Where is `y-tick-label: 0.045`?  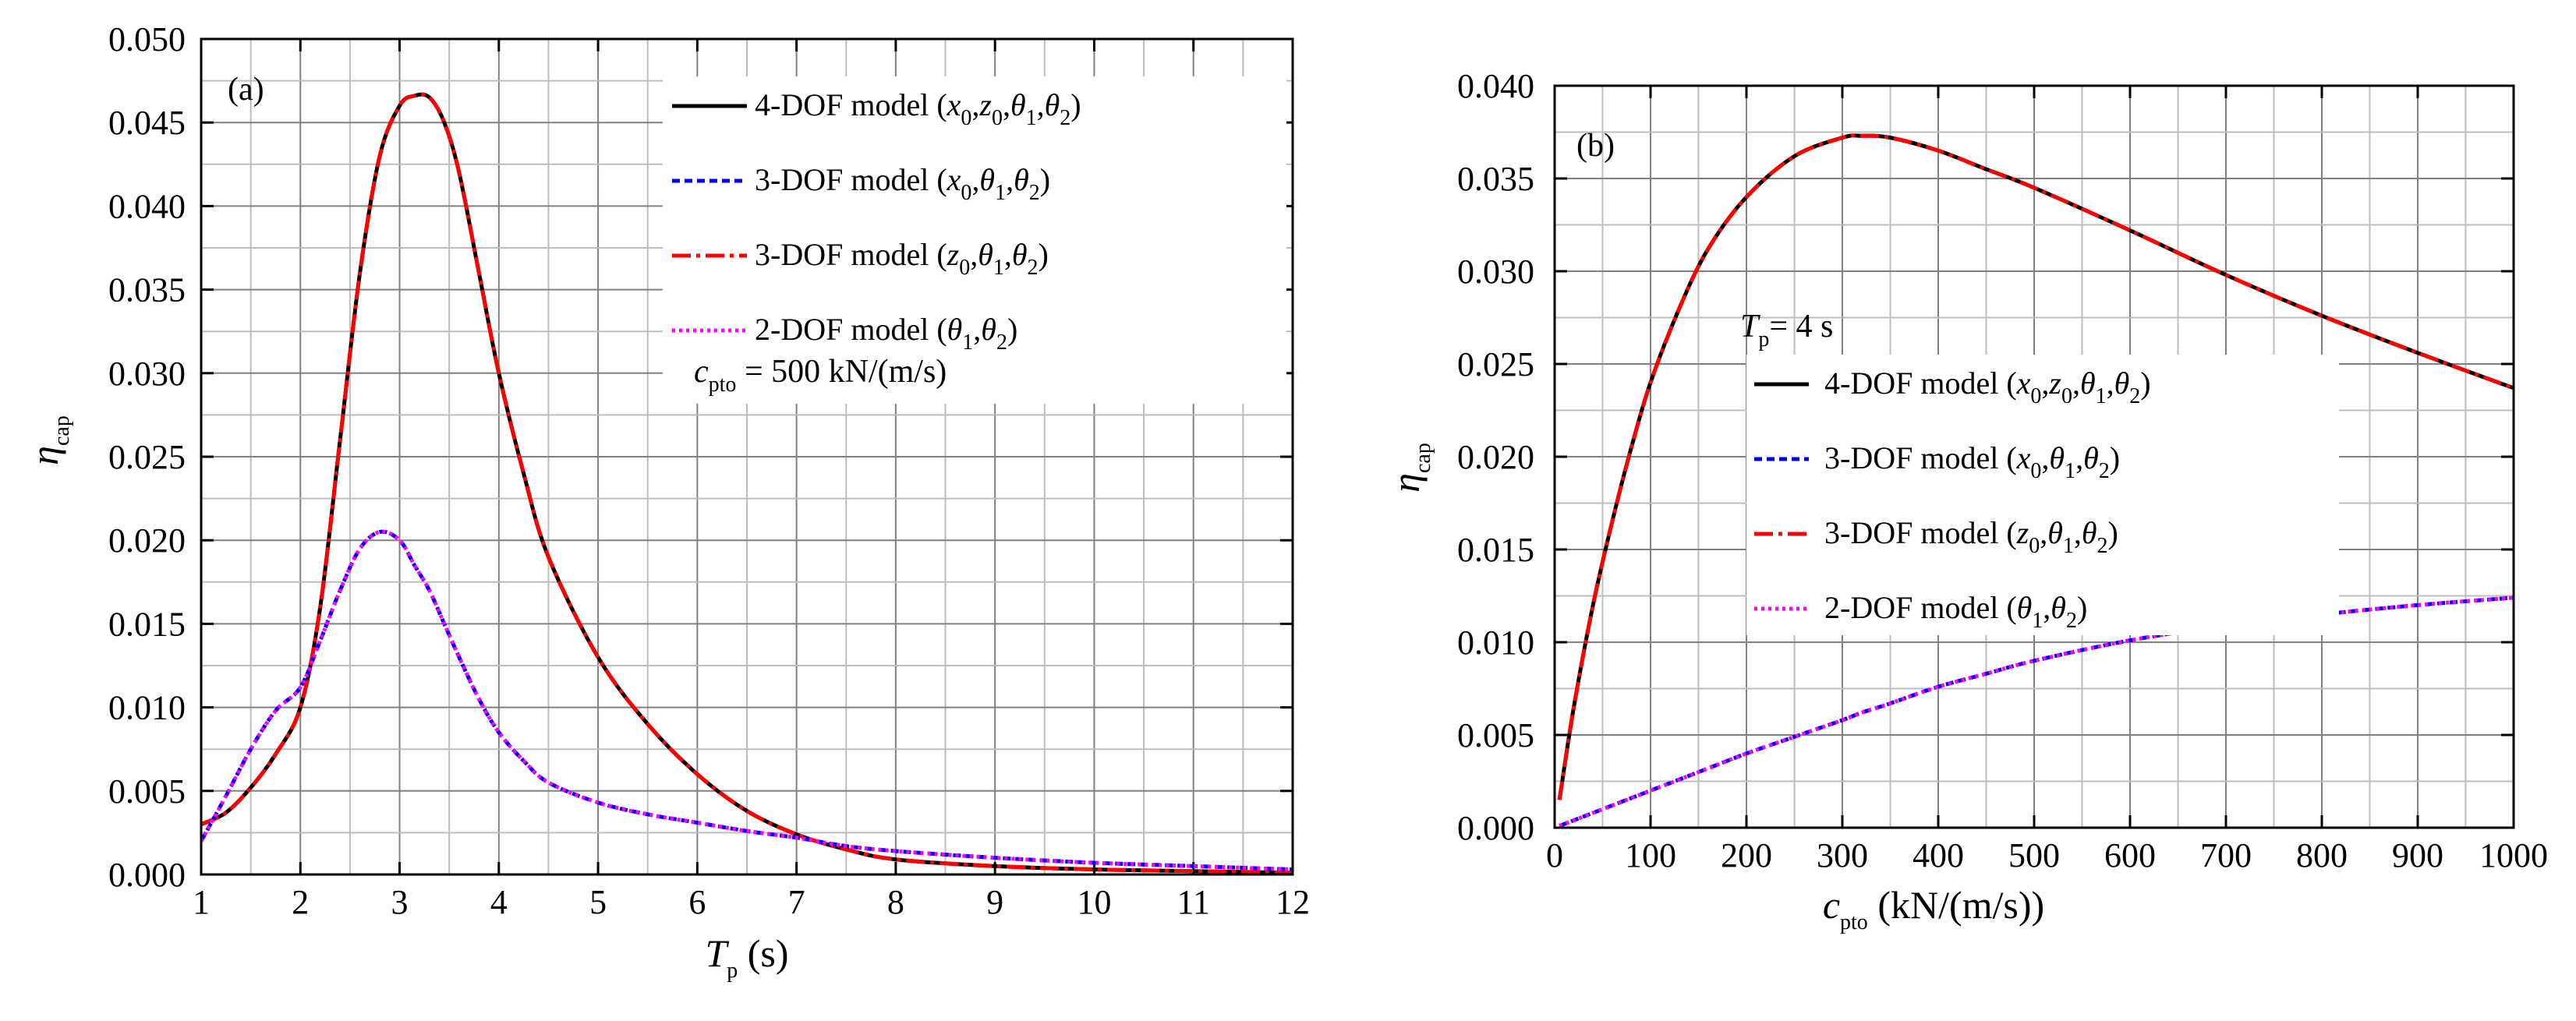
y-tick-label: 0.045 is located at coordinates (147, 123).